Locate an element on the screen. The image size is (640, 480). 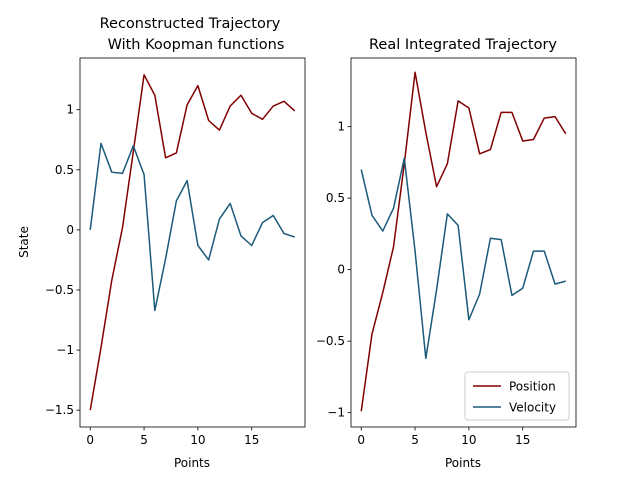
left-x-tick-label: 5 is located at coordinates (144, 440).